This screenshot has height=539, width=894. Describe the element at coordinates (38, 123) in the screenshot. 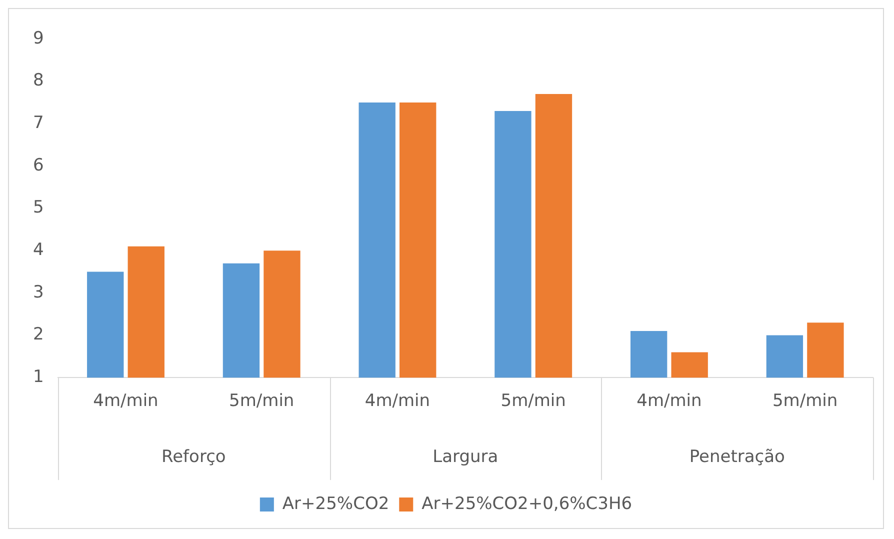

I see `y-tick-label: 7` at that location.